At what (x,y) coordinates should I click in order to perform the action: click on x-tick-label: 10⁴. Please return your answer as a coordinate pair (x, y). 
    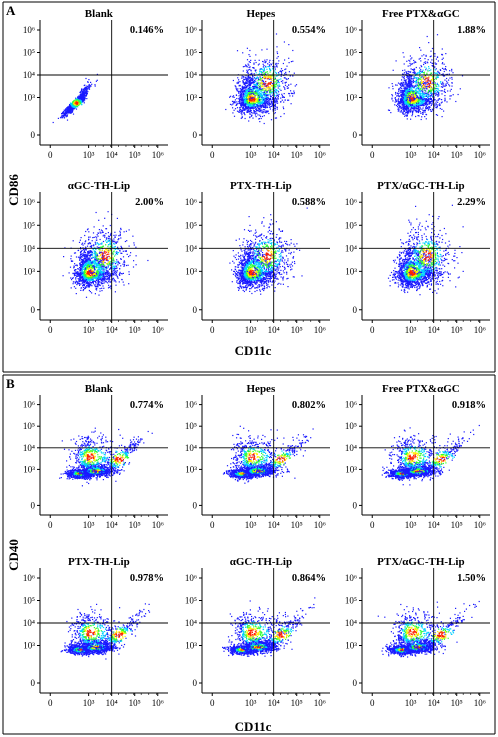
    Looking at the image, I should click on (274, 155).